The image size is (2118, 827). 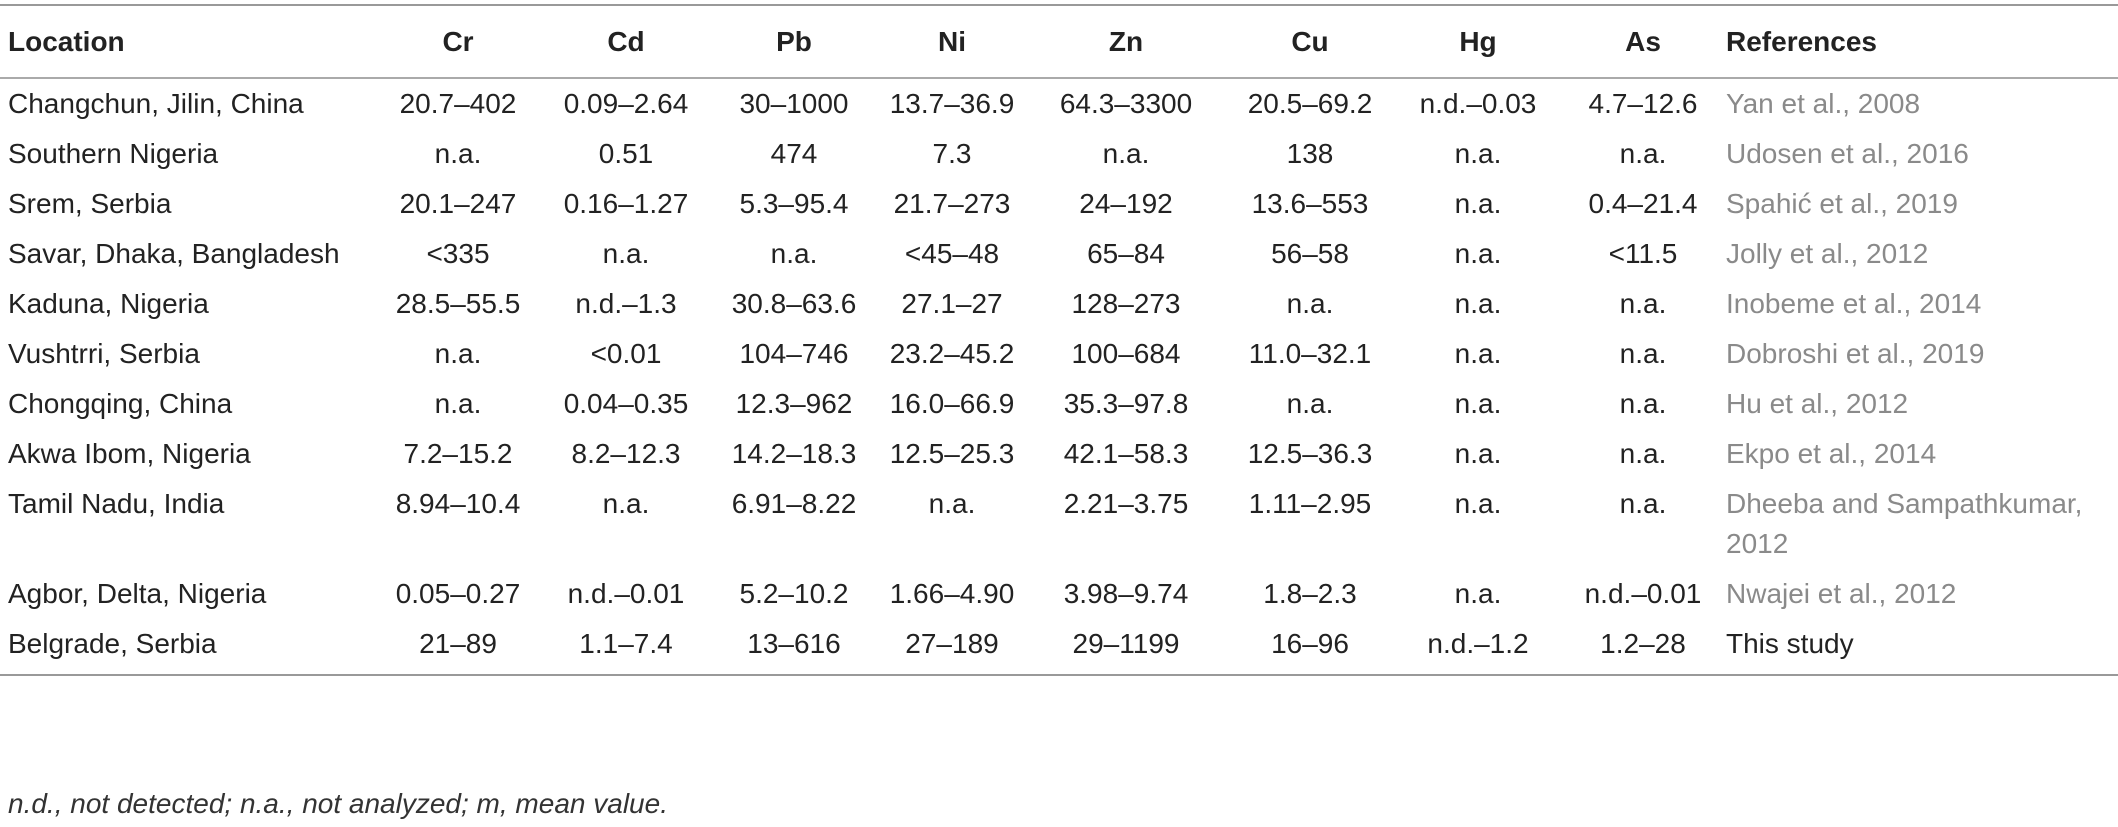 I want to click on cell-pb: 30–1000, so click(x=794, y=103).